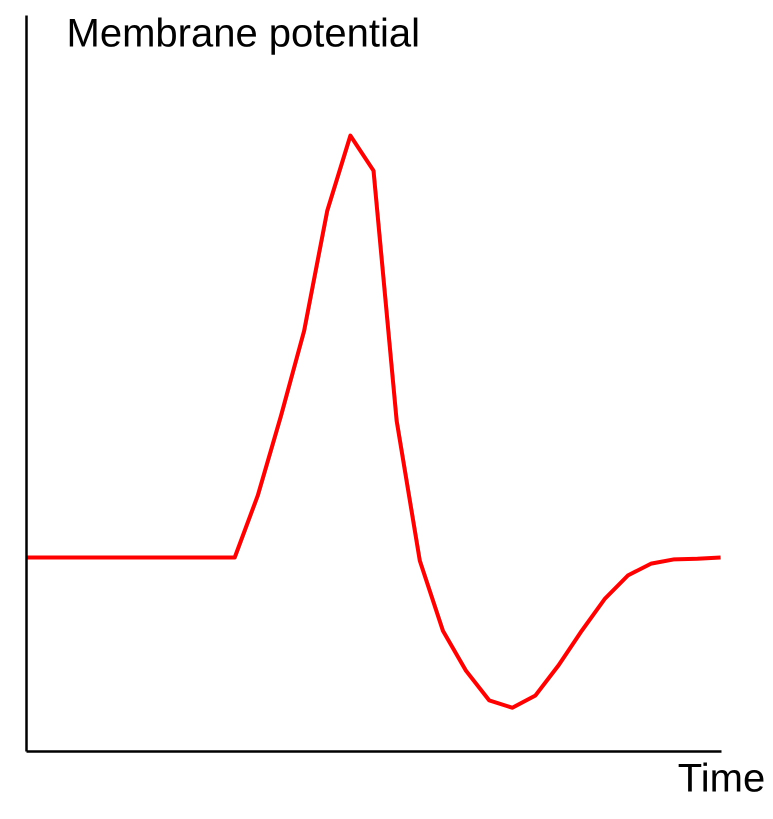  I want to click on x-axis-title: Time, so click(722, 778).